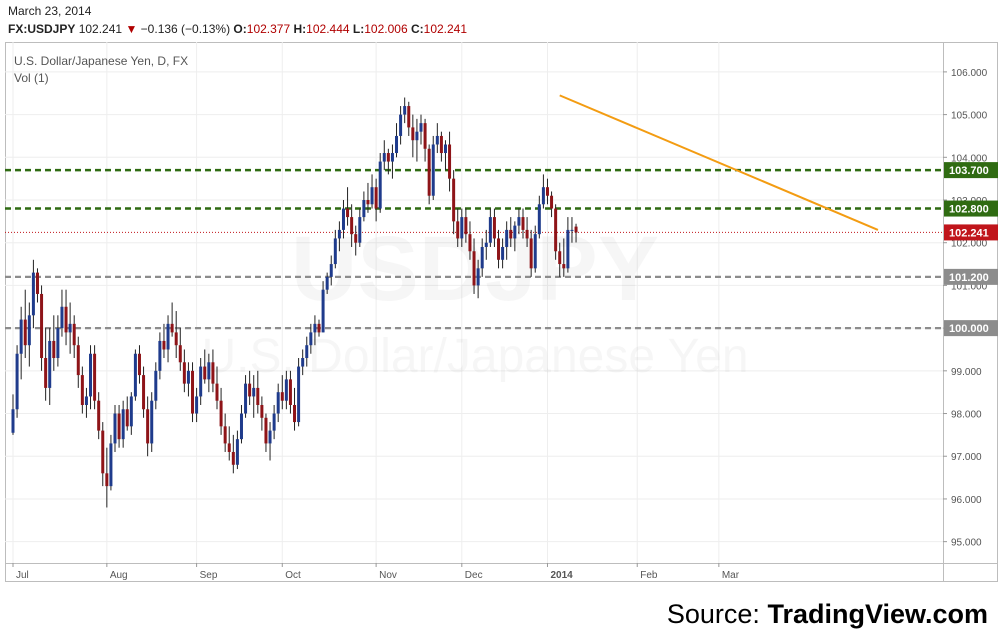 The width and height of the screenshot is (1002, 640). I want to click on watermark-name: U.S. Dollar/Japanese Yen, so click(474, 356).